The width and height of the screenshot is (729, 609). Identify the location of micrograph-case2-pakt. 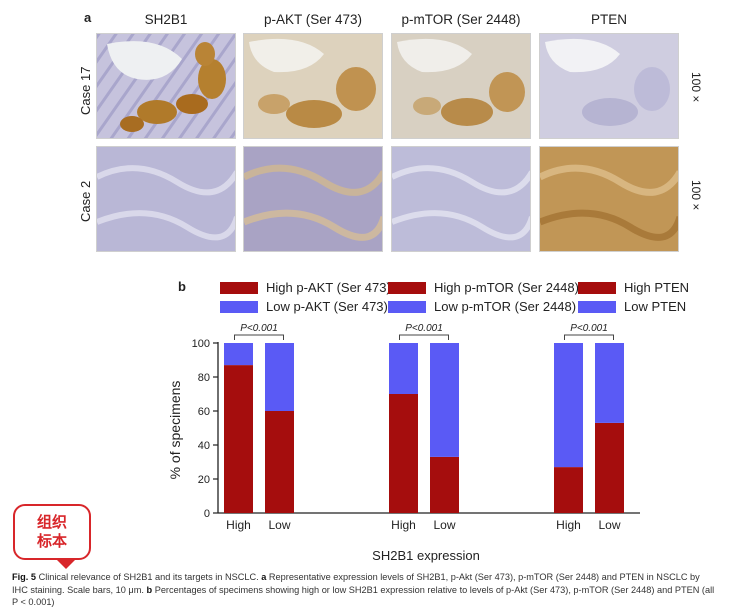
(313, 199).